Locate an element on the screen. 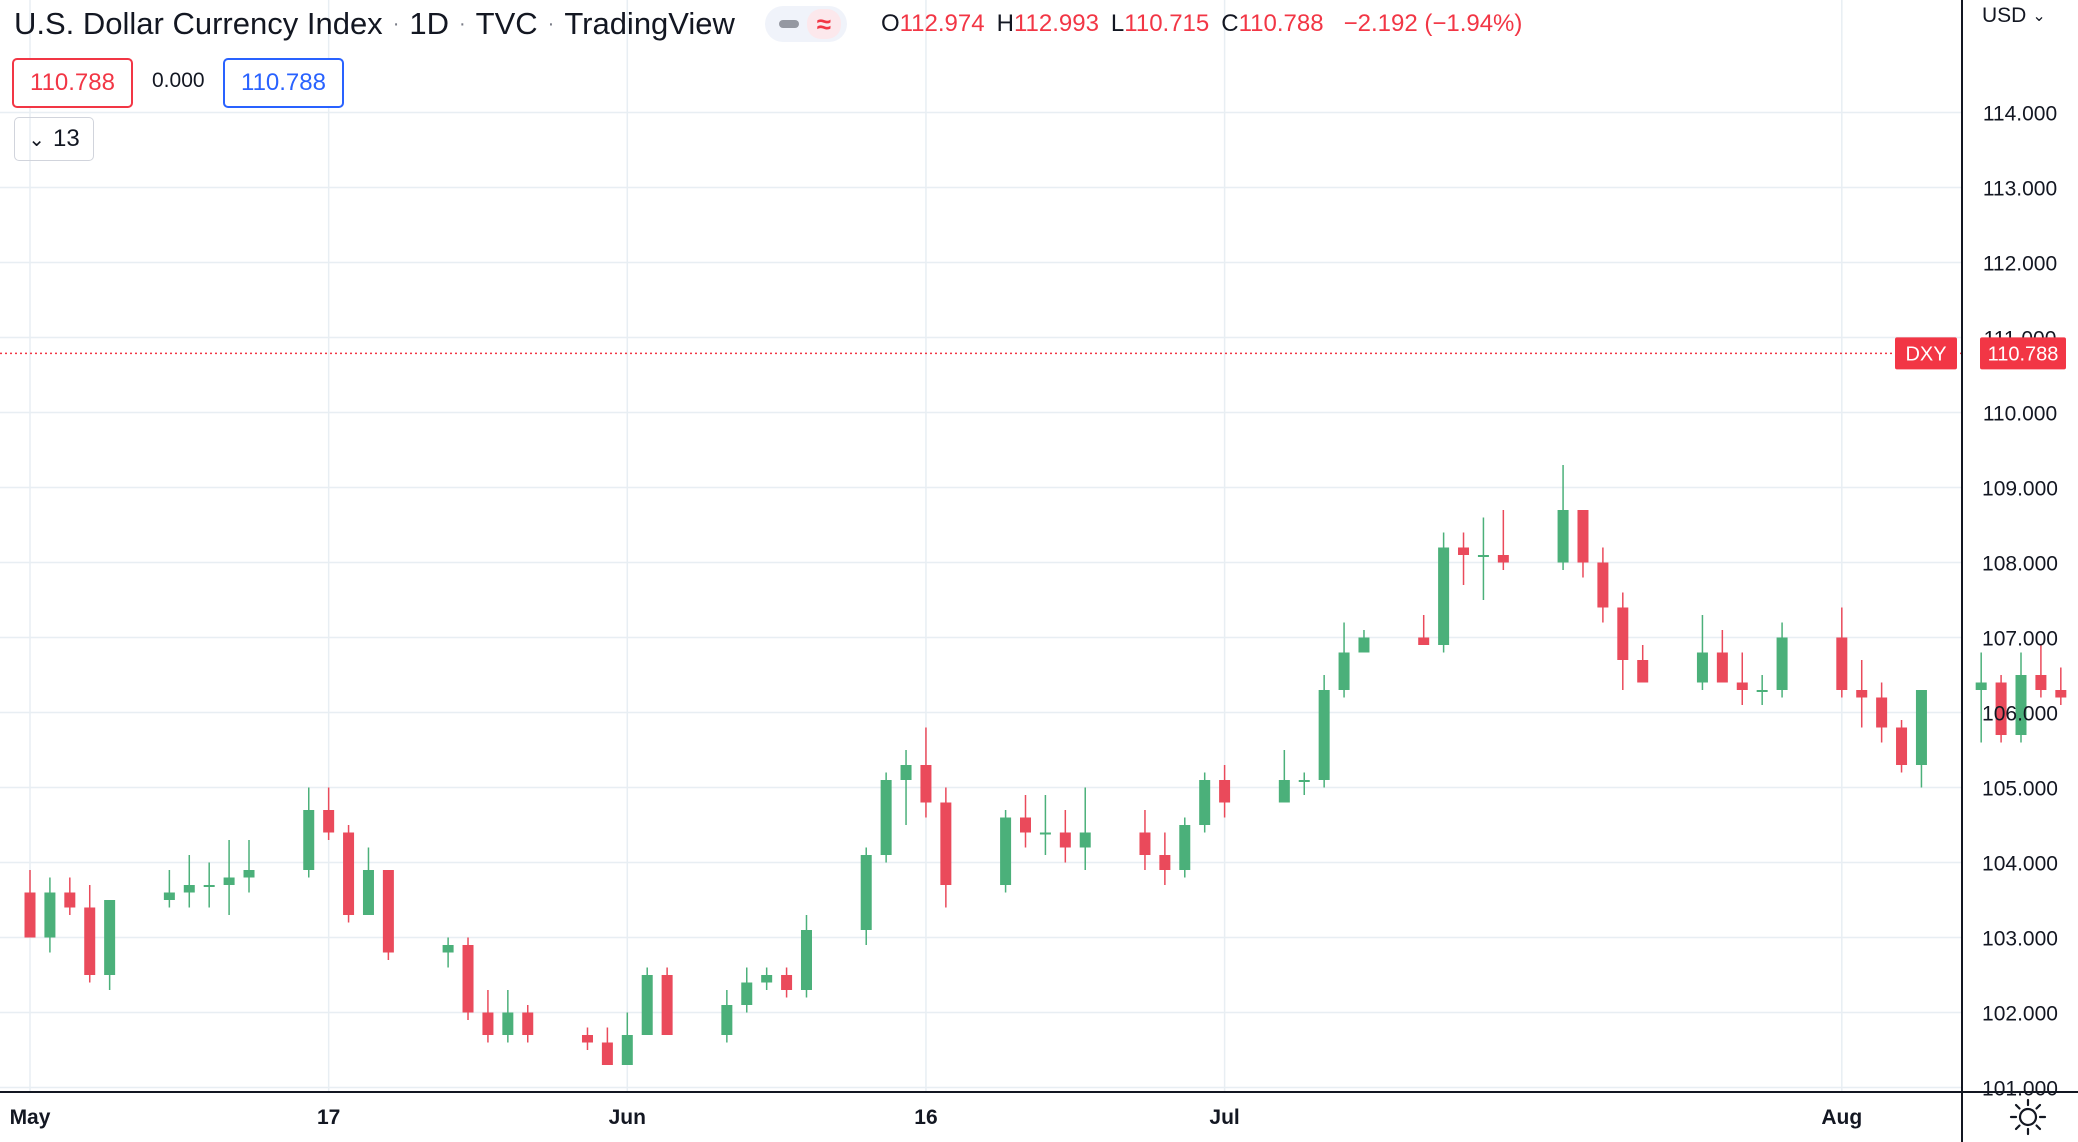  time-tick-label: 17 is located at coordinates (328, 1117).